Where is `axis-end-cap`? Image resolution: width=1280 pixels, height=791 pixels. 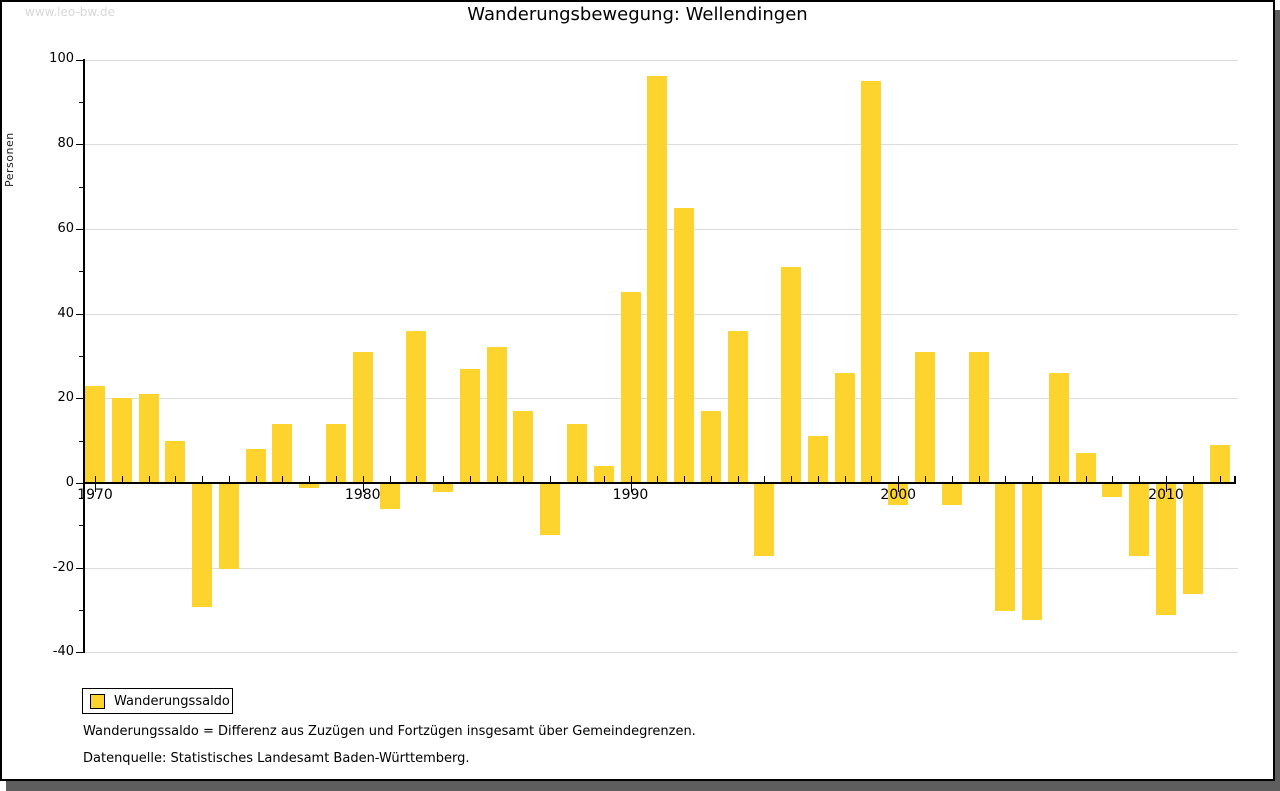
axis-end-cap is located at coordinates (1235, 480).